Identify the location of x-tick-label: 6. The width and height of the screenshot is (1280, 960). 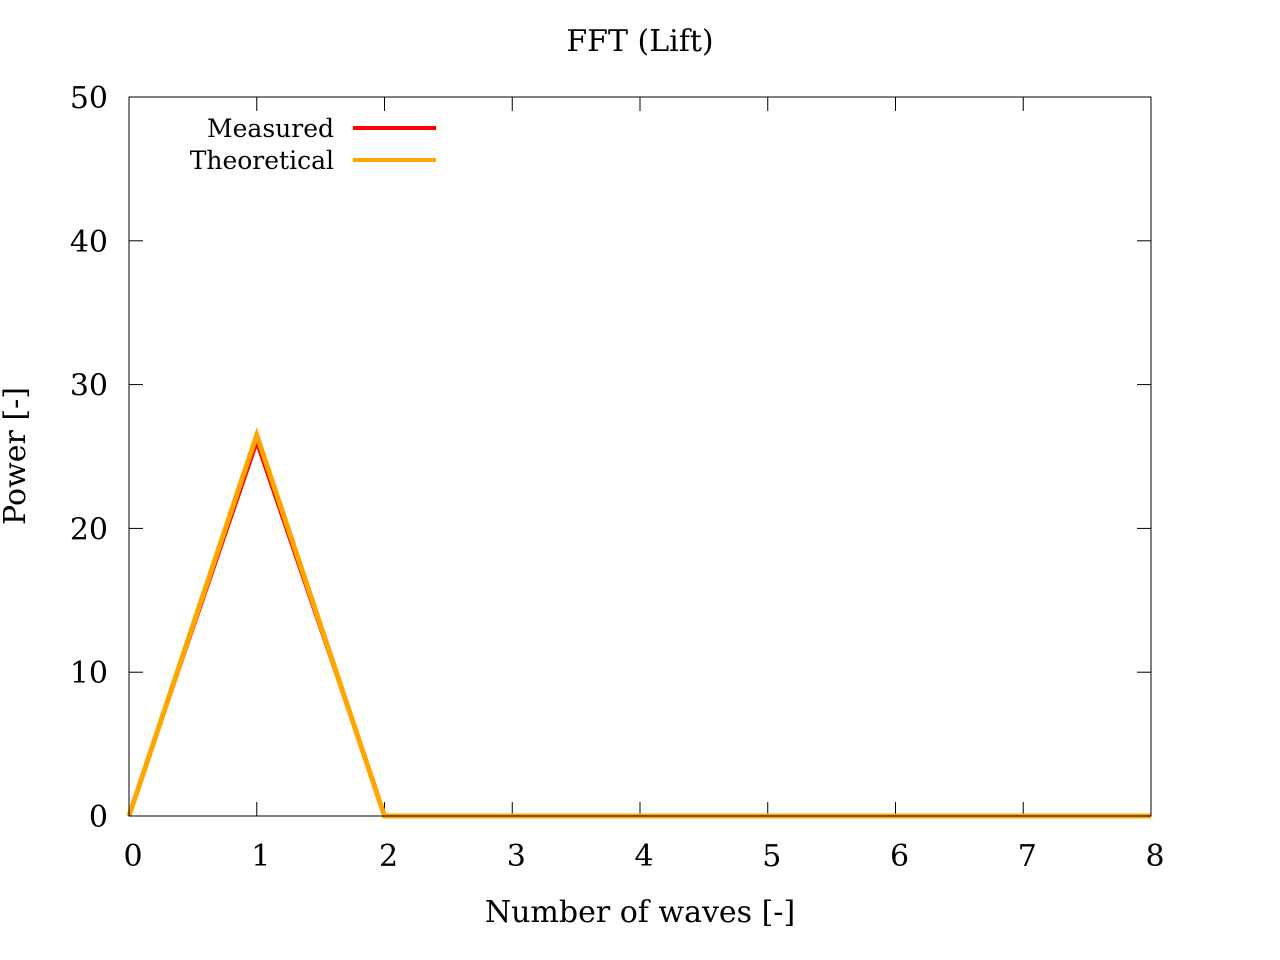
(899, 856).